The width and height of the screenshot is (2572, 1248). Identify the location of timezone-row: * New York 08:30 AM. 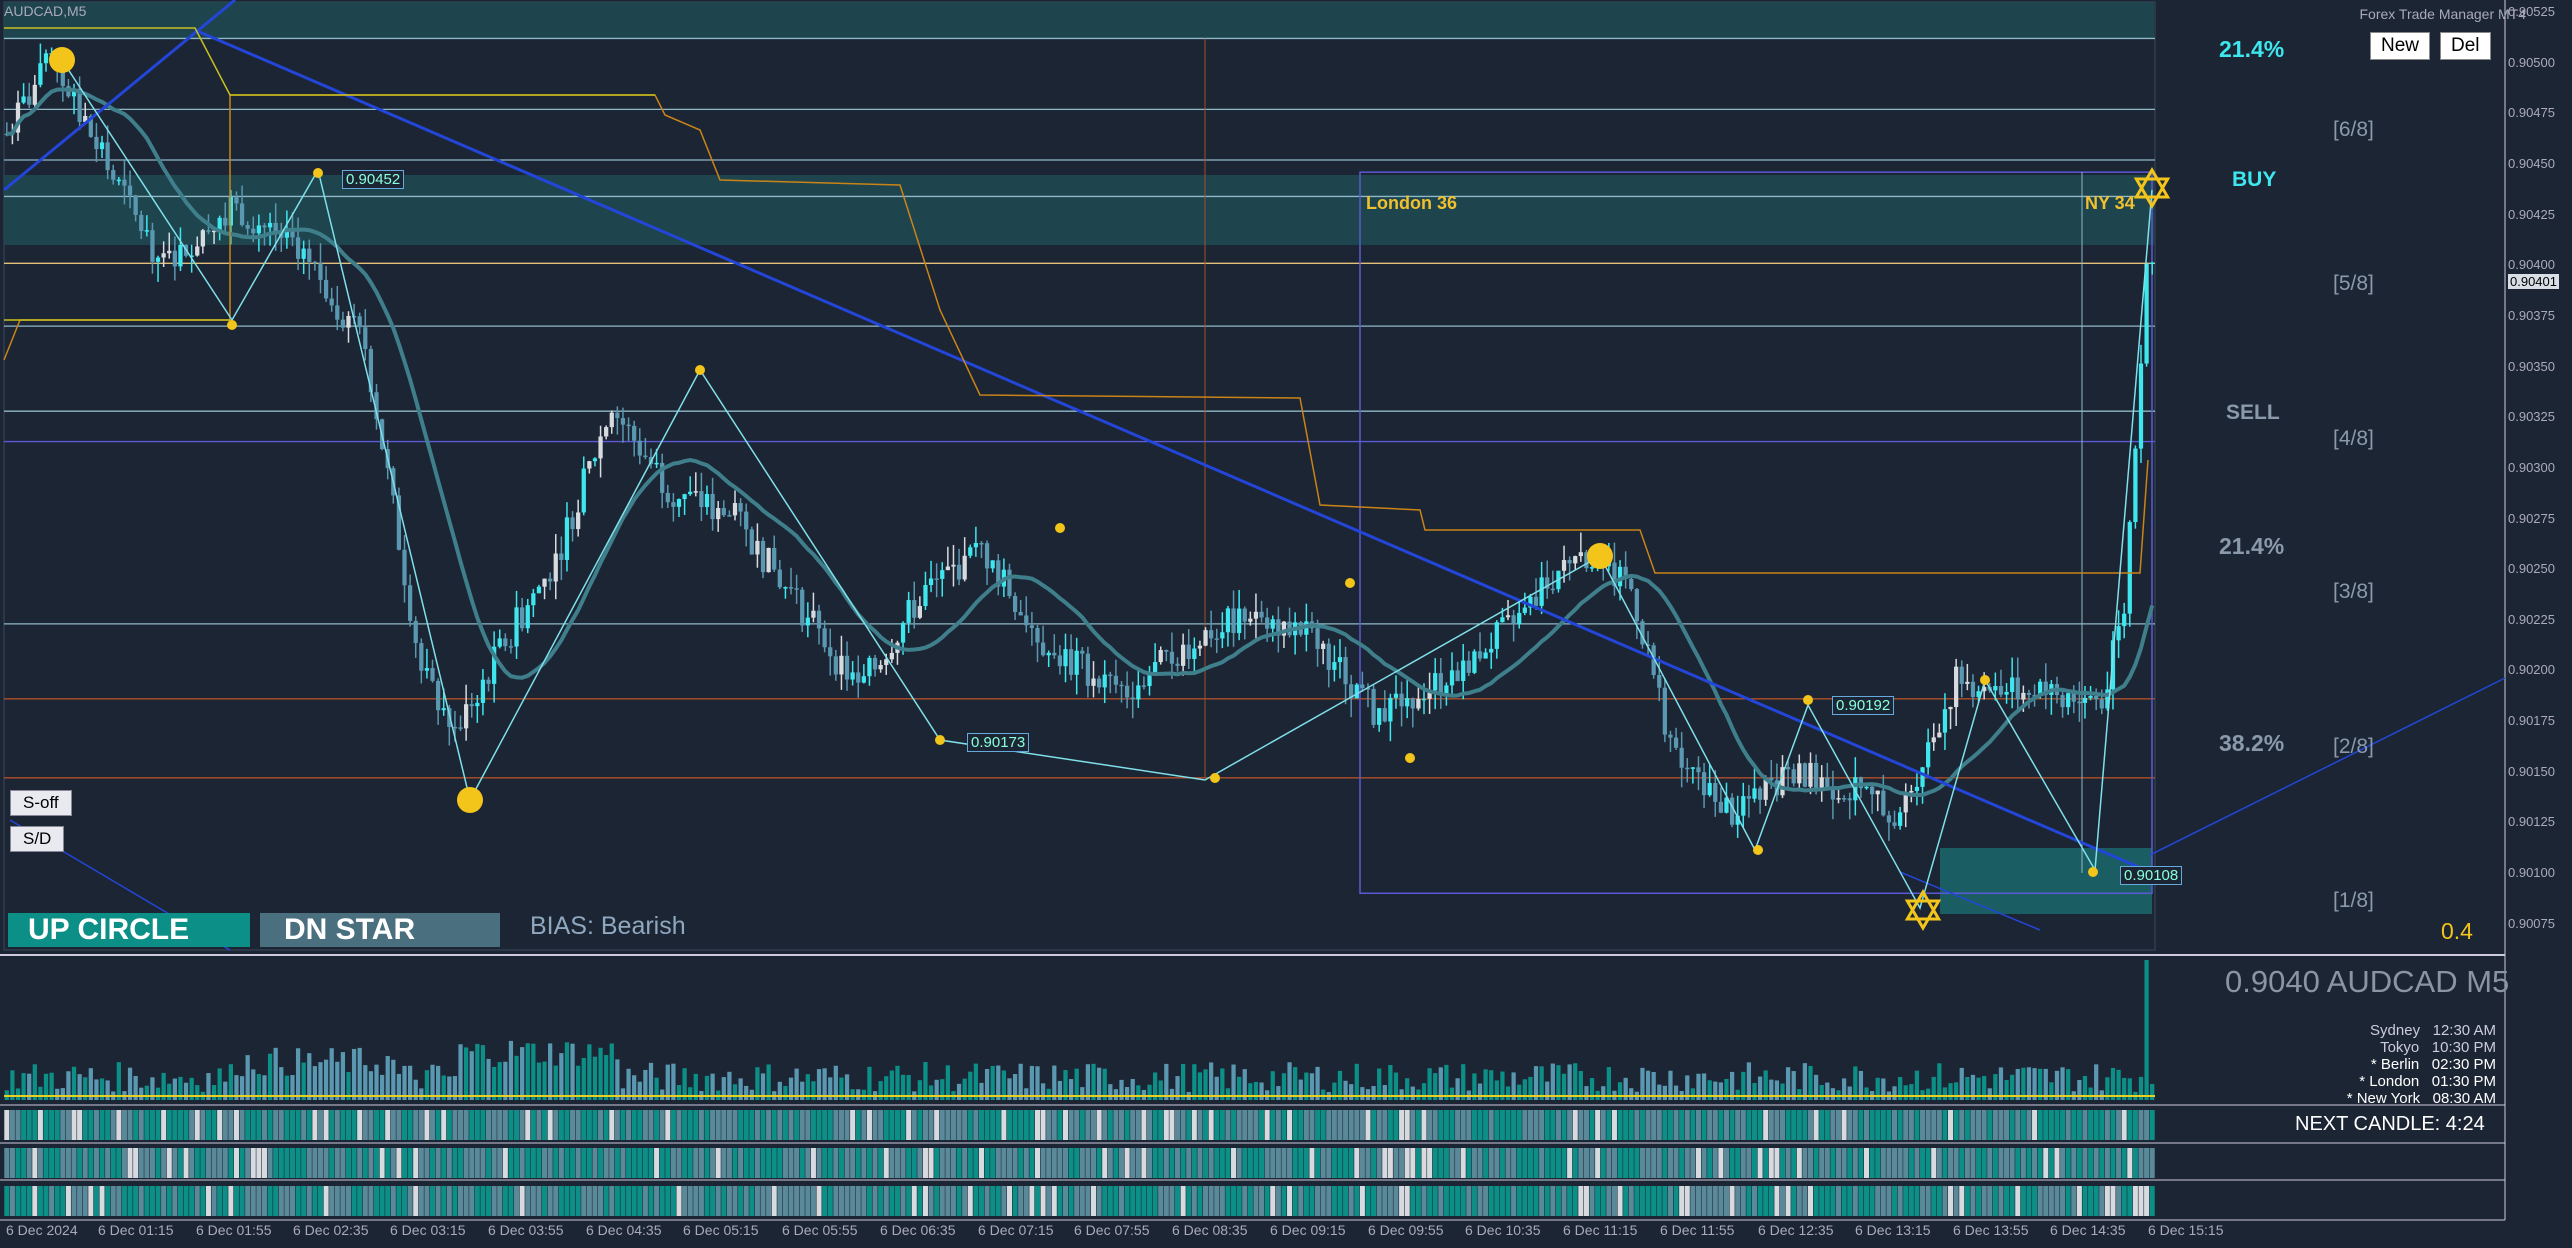
(2421, 1098).